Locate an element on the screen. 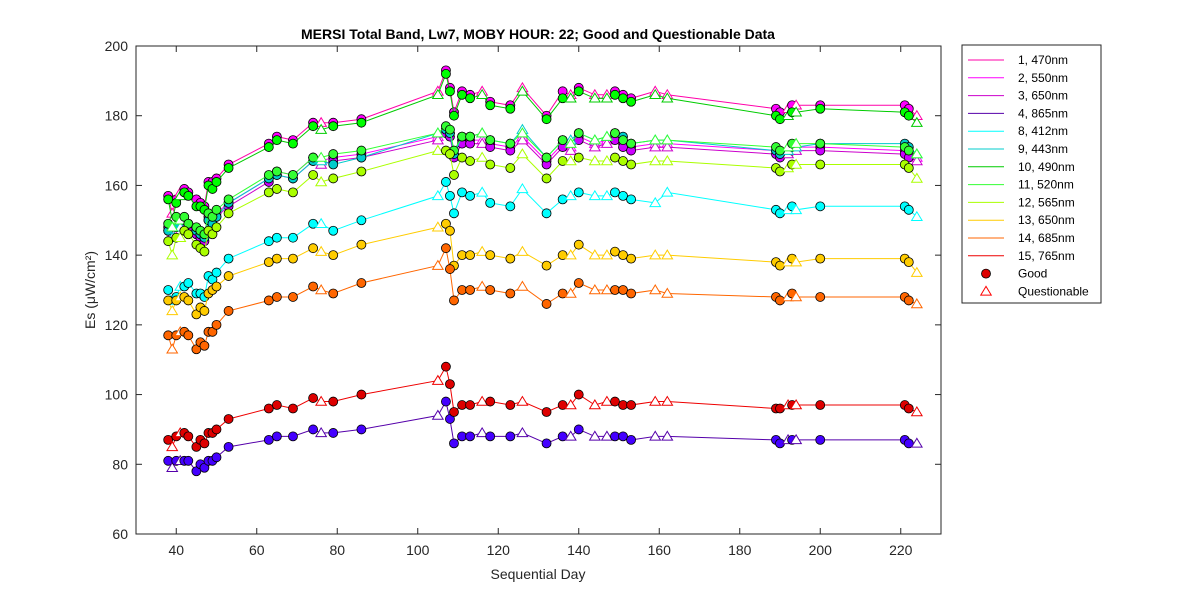  legend-item: 12, 565nm is located at coordinates (1021, 202).